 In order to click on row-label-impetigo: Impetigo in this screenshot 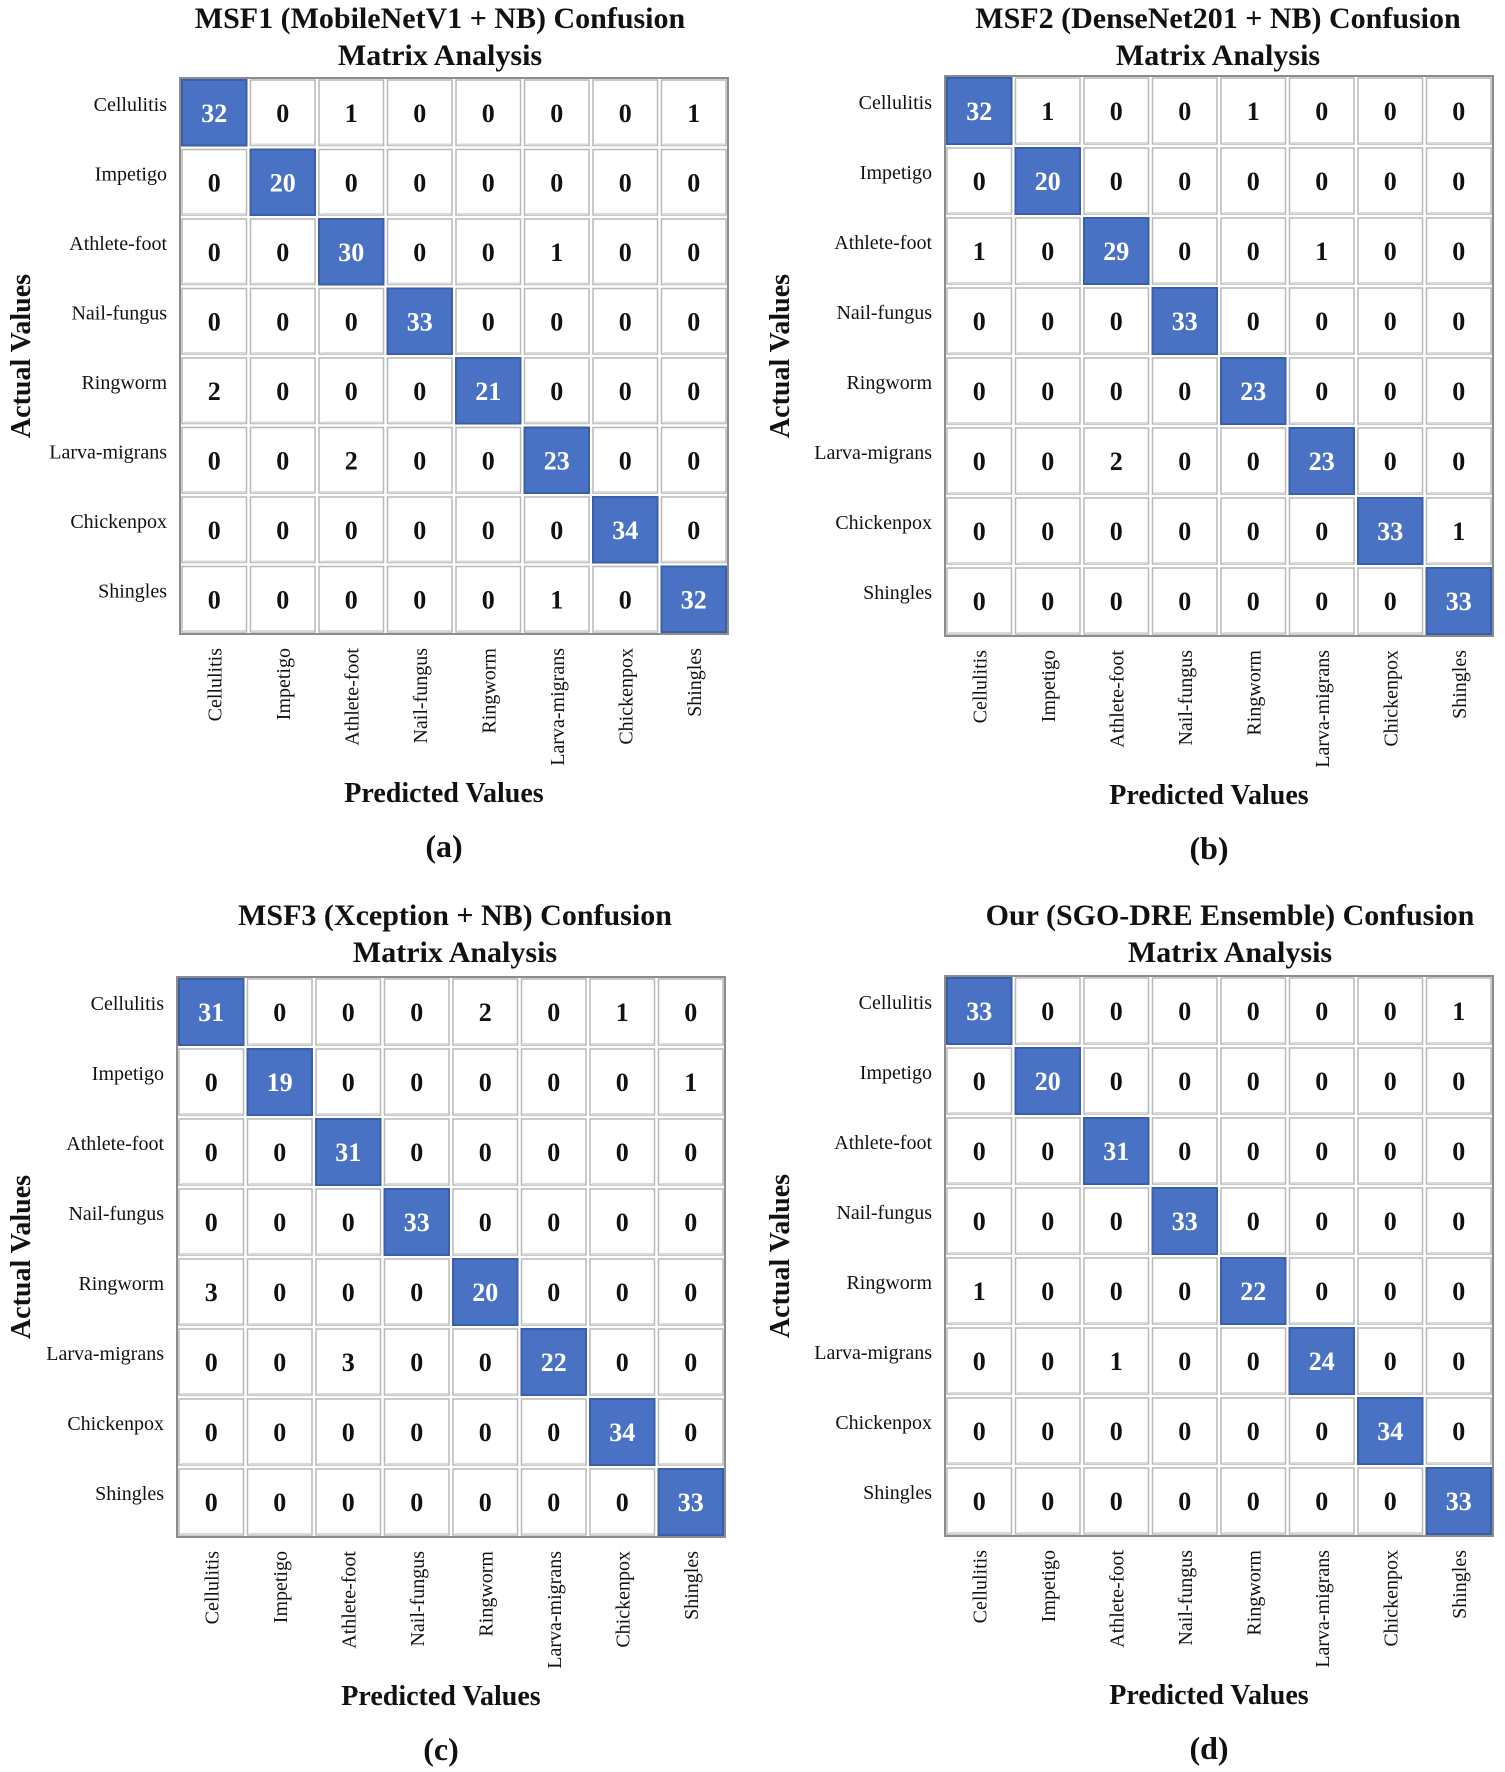, I will do `click(128, 1074)`.